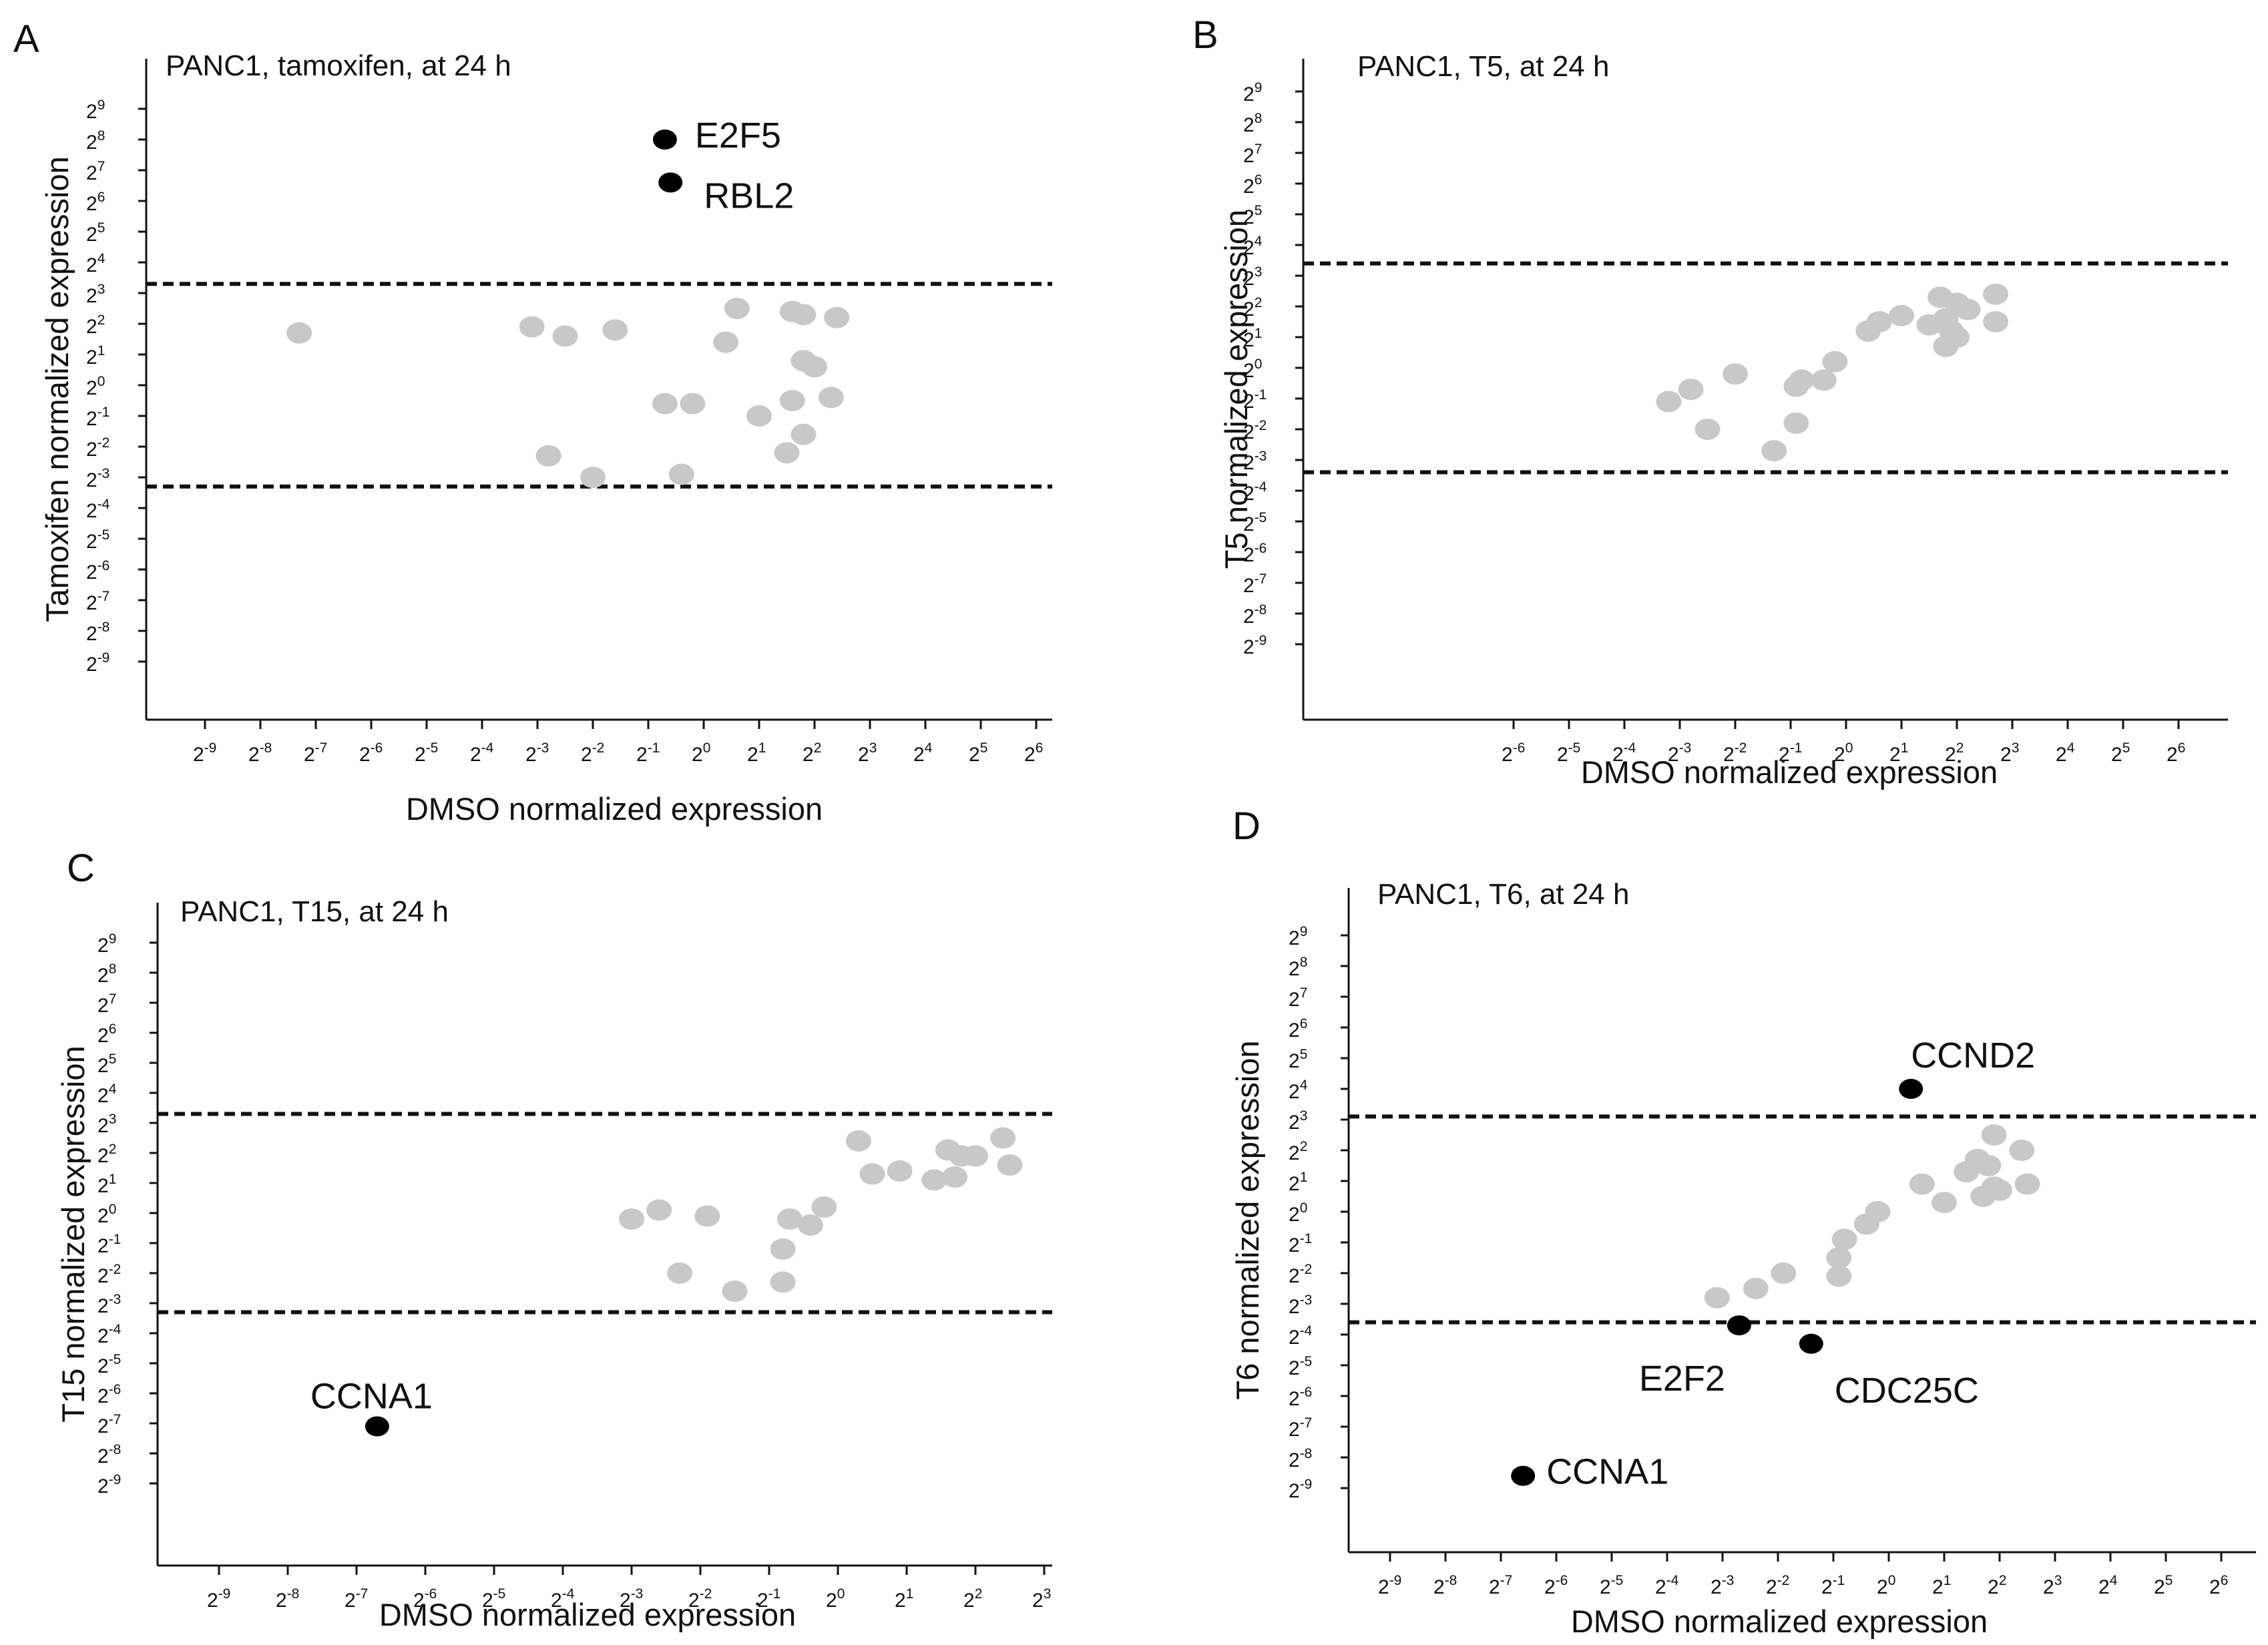 The width and height of the screenshot is (2268, 1645). I want to click on panel-c-y-tick-label-text: 2-2, so click(109, 1274).